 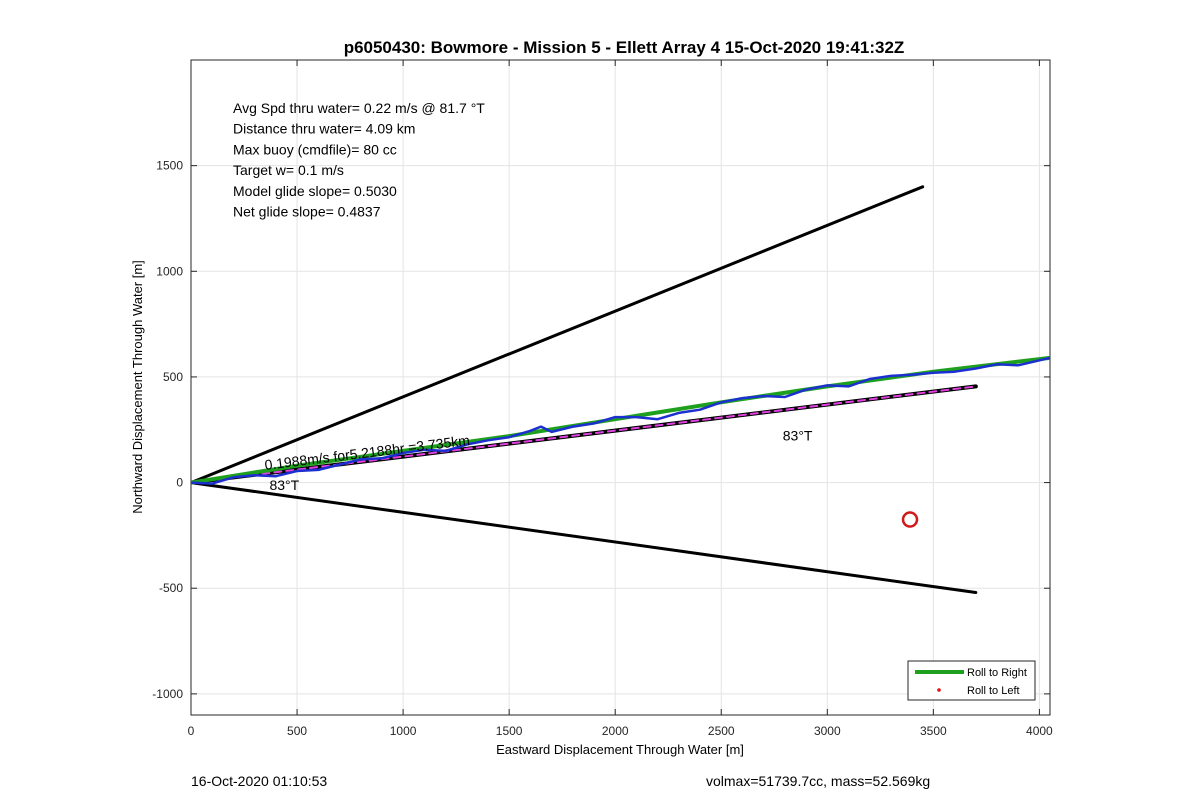 What do you see at coordinates (324, 129) in the screenshot?
I see `stats-line: Distance thru water= 4.09 km` at bounding box center [324, 129].